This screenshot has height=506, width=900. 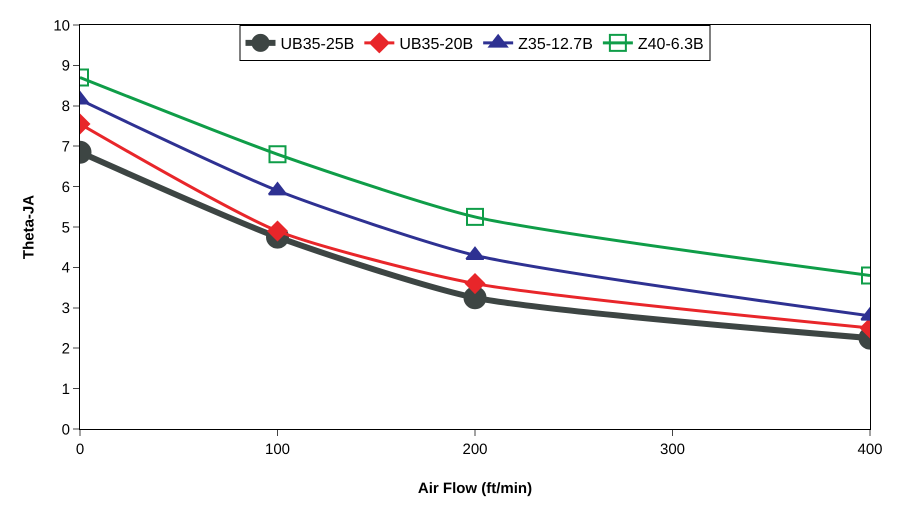 I want to click on legend-label: Z40-6.3B, so click(x=671, y=45).